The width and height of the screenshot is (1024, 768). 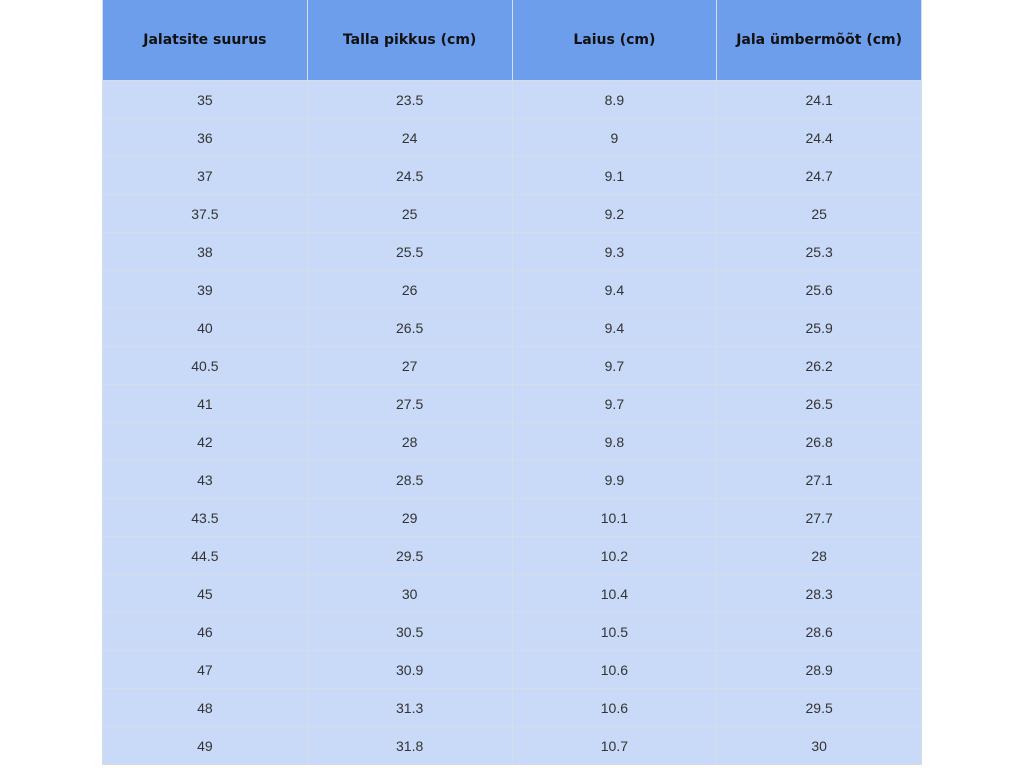 What do you see at coordinates (819, 517) in the screenshot?
I see `cell-circumference: 27.7` at bounding box center [819, 517].